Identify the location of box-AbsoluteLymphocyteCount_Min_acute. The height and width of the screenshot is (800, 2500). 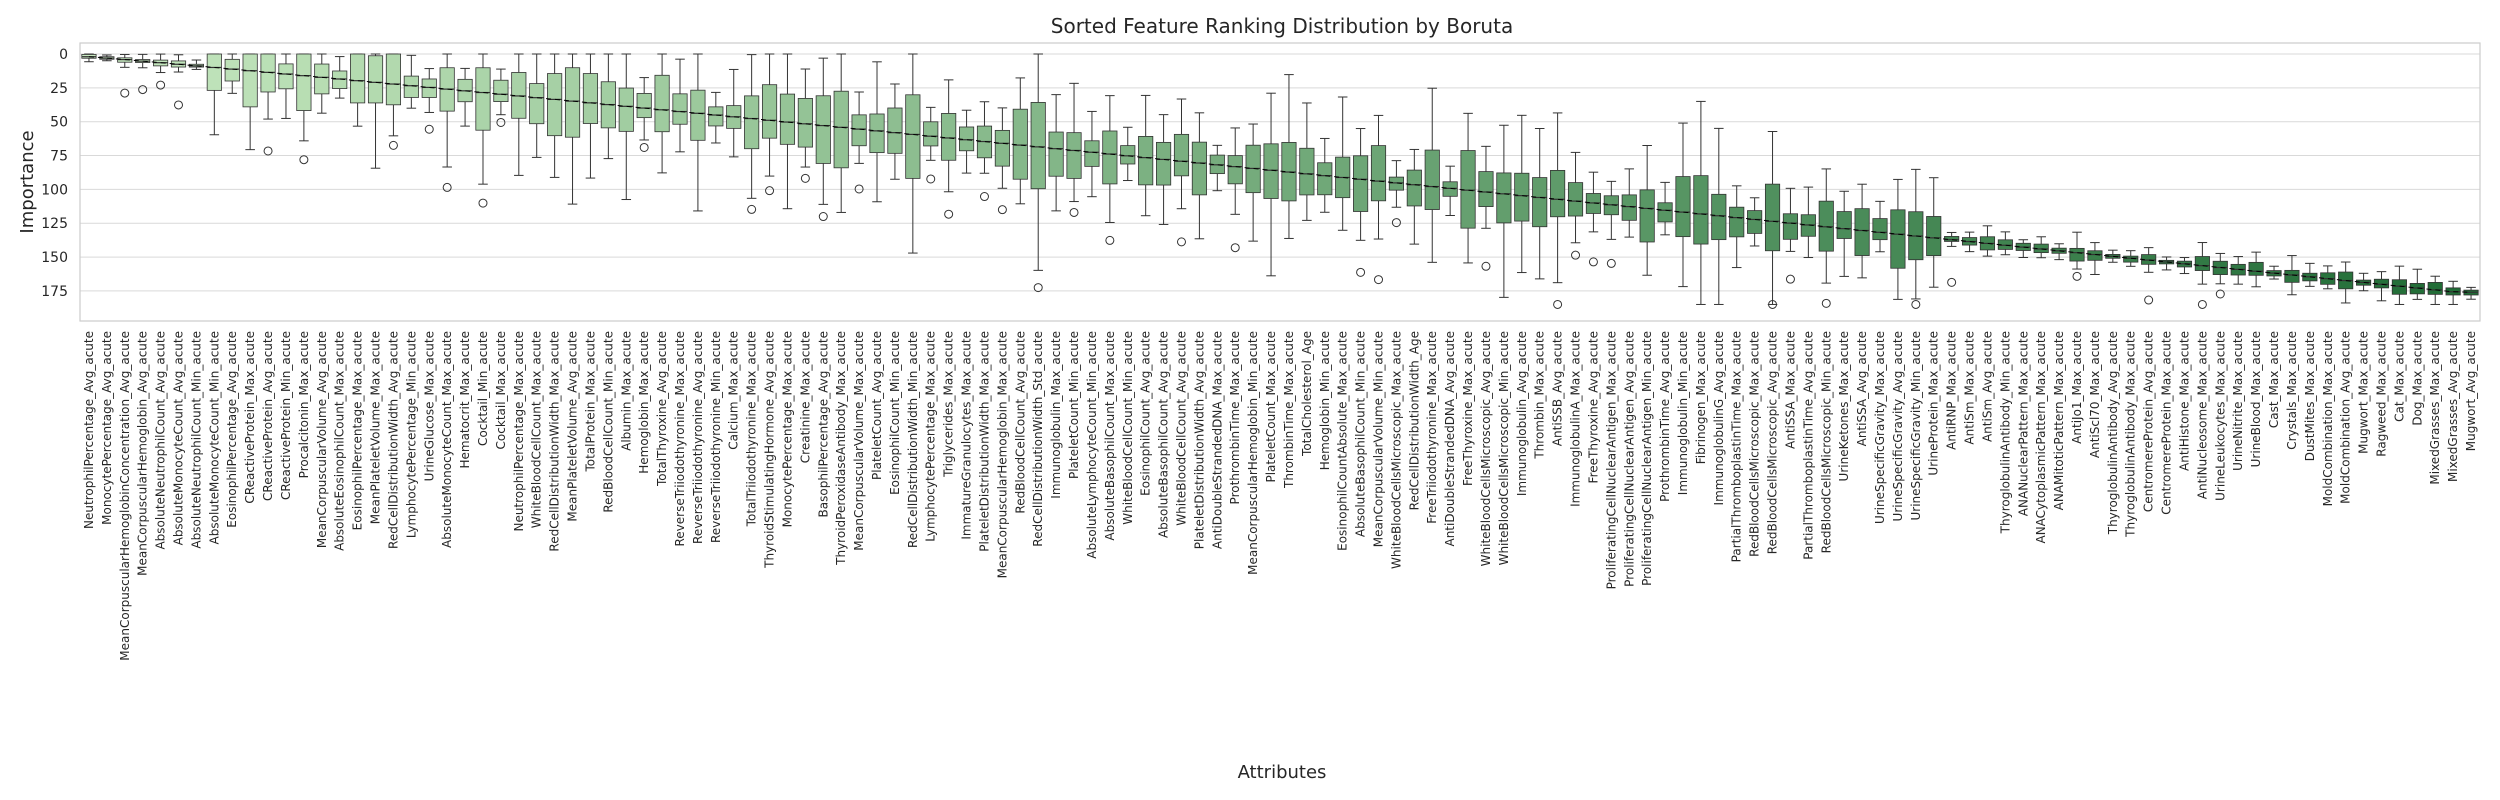
(1092, 154).